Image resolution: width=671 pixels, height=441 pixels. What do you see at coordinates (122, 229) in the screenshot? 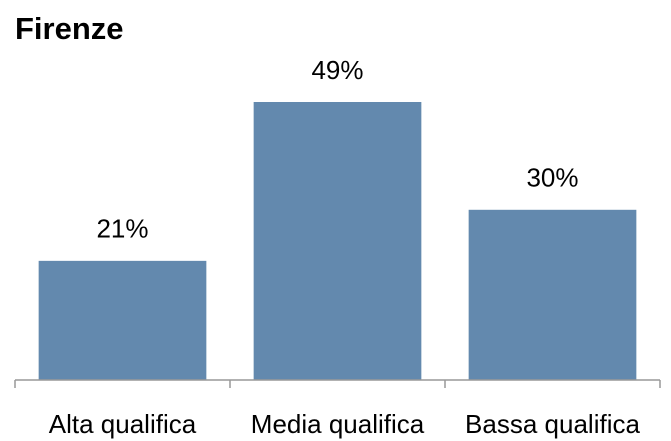
I see `value-label: 21%` at bounding box center [122, 229].